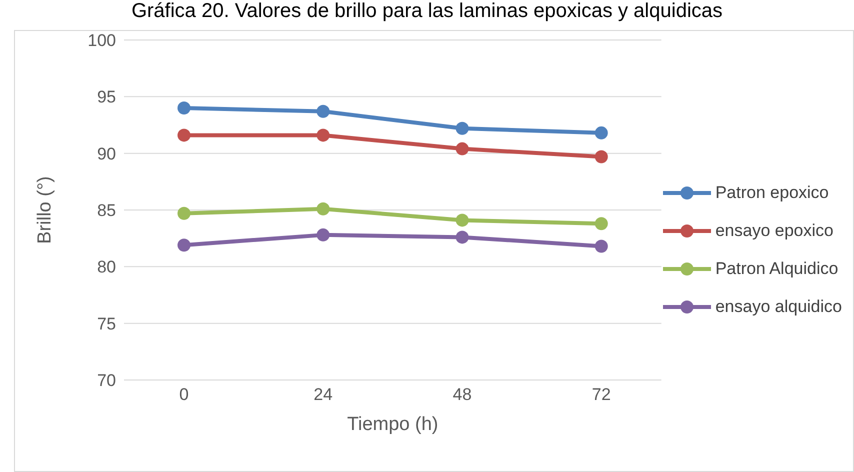  What do you see at coordinates (106, 267) in the screenshot?
I see `y-tick-label: 80` at bounding box center [106, 267].